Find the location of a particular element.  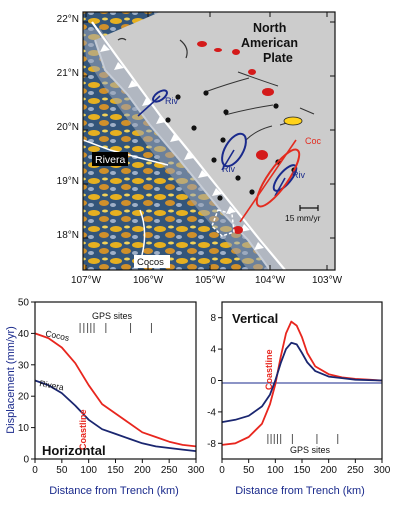

cocos-label-bg is located at coordinates (152, 261).